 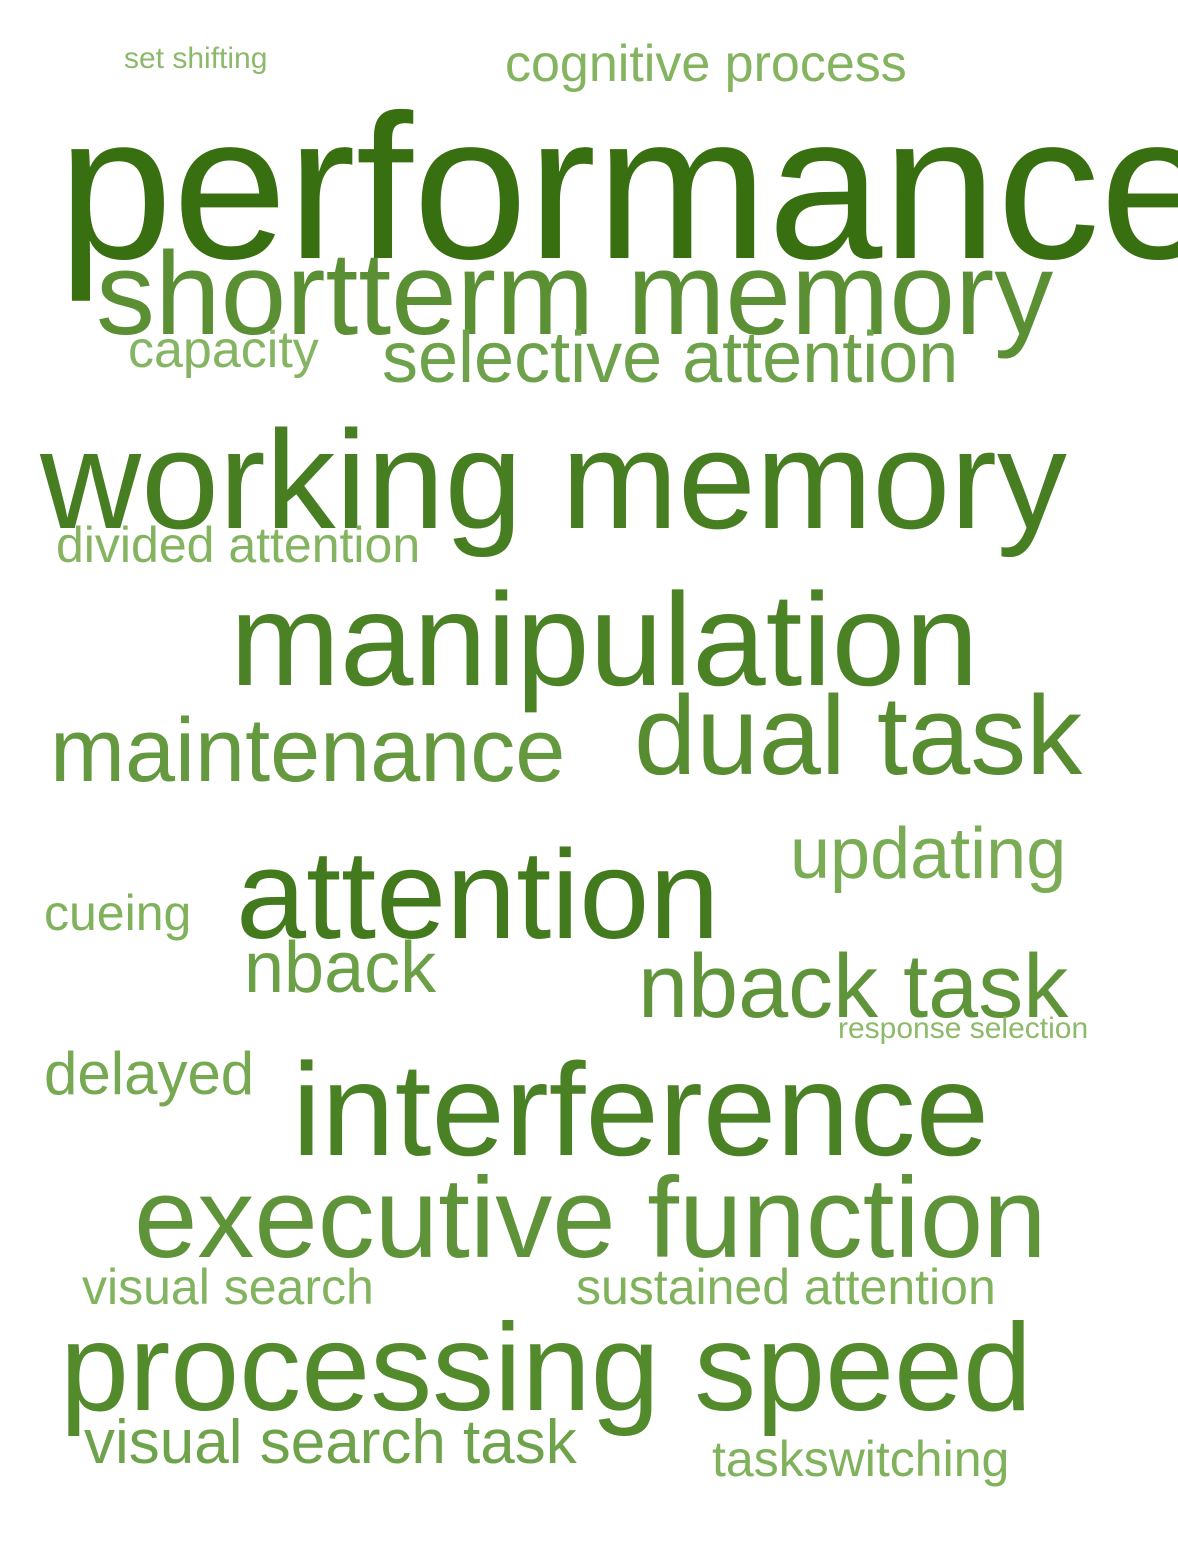 I want to click on word-set-shifting: set shifting, so click(x=196, y=58).